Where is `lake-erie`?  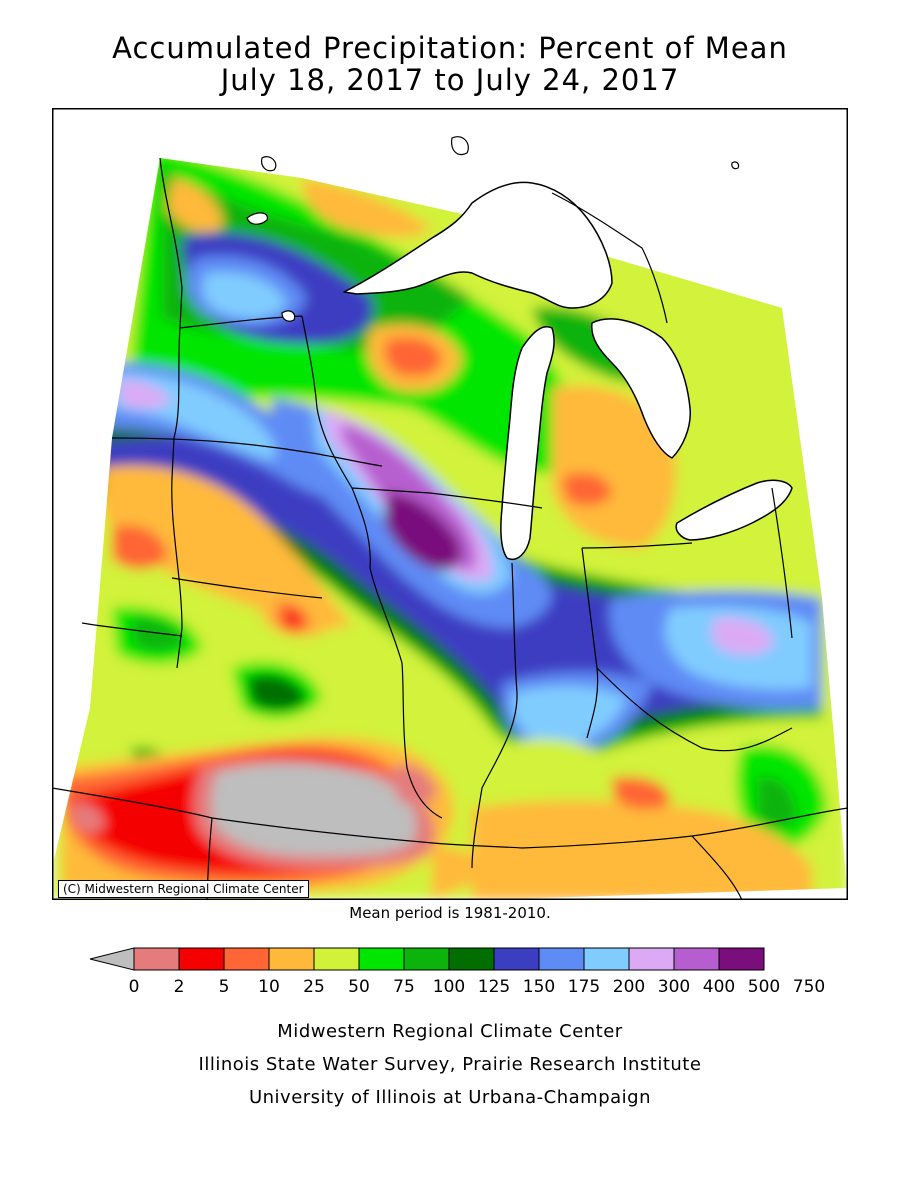
lake-erie is located at coordinates (734, 510).